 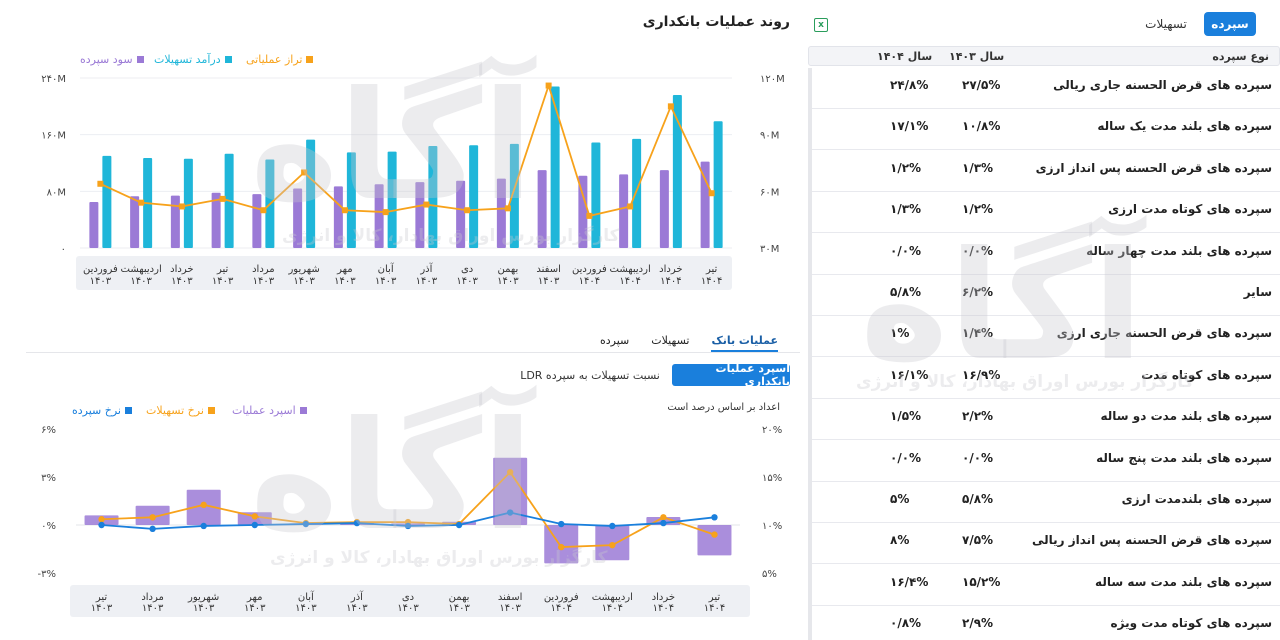 I want to click on table-row: سپرده های بلندمدت ارزی ۵/۸% ۵%, so click(x=1046, y=502).